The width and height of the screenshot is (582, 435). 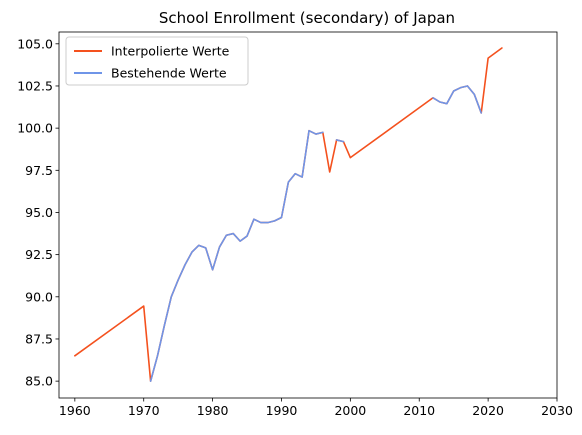 I want to click on chart-title: School Enrollment (secondary) of Japan, so click(x=307, y=18).